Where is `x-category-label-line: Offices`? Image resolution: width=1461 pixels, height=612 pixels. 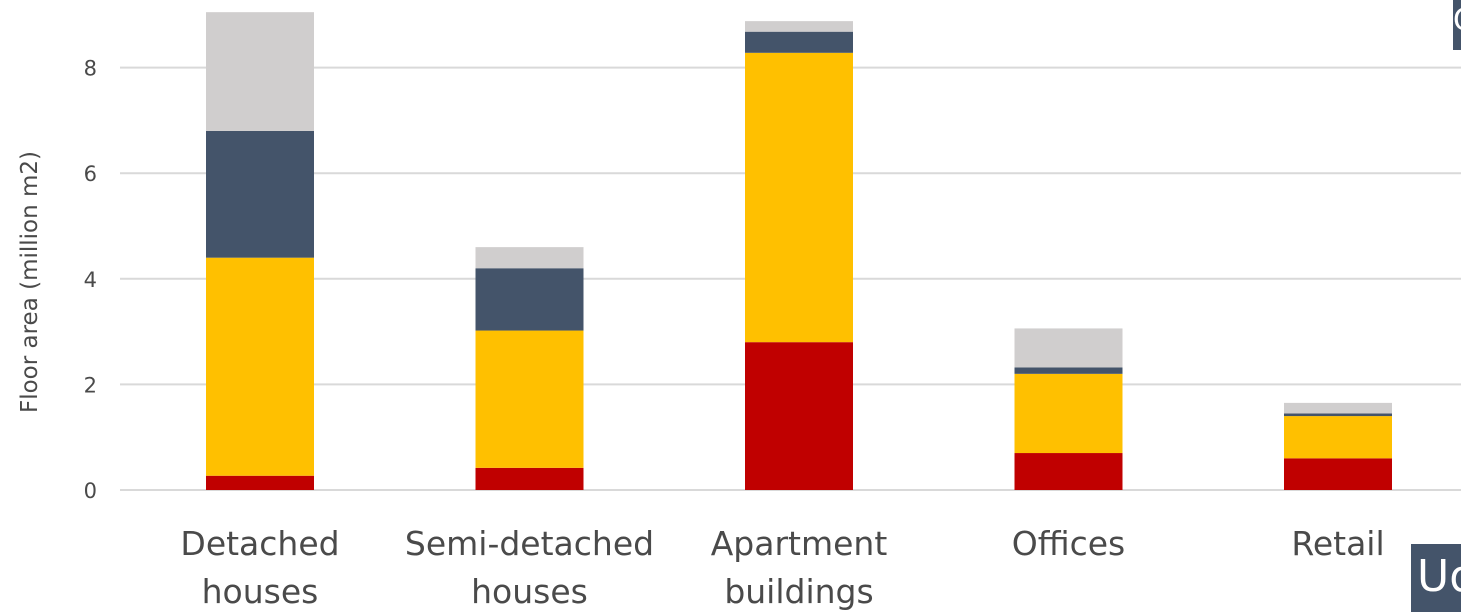 x-category-label-line: Offices is located at coordinates (1069, 543).